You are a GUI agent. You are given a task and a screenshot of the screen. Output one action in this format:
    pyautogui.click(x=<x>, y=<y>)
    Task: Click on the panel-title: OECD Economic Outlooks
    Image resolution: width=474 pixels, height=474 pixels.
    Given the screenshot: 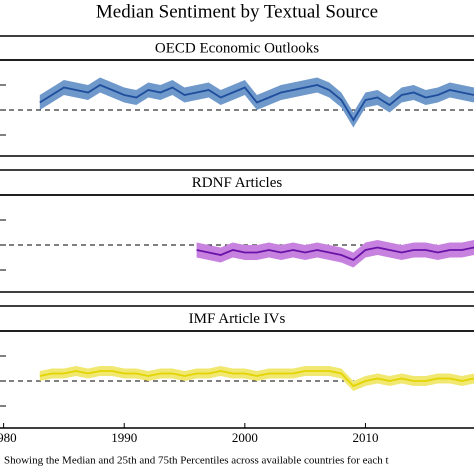 What is the action you would take?
    pyautogui.click(x=237, y=48)
    